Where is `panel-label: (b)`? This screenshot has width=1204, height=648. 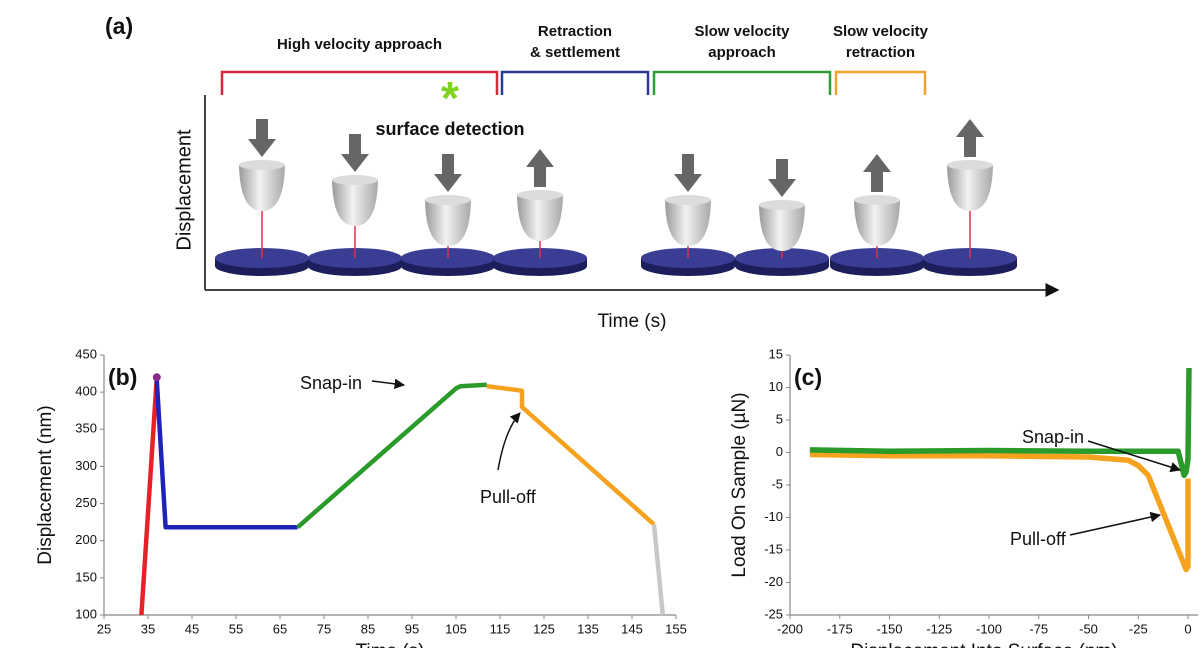 panel-label: (b) is located at coordinates (122, 377).